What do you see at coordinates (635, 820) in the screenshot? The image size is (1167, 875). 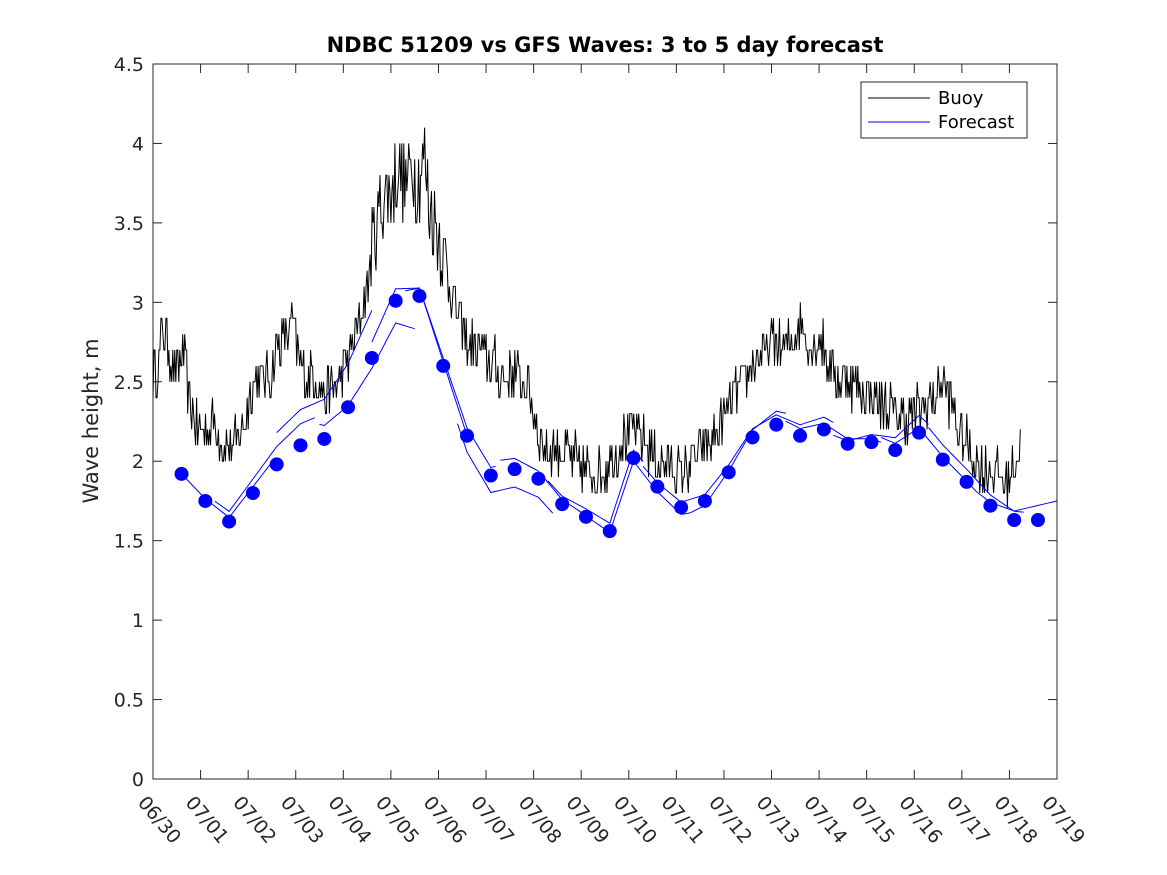 I see `x-tick-label: 07/10` at bounding box center [635, 820].